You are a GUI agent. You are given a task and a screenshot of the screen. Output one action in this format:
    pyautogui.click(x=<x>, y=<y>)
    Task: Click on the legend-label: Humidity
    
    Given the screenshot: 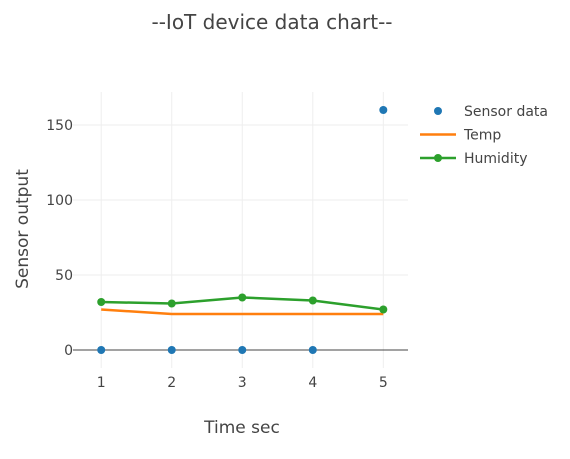 What is the action you would take?
    pyautogui.click(x=495, y=159)
    